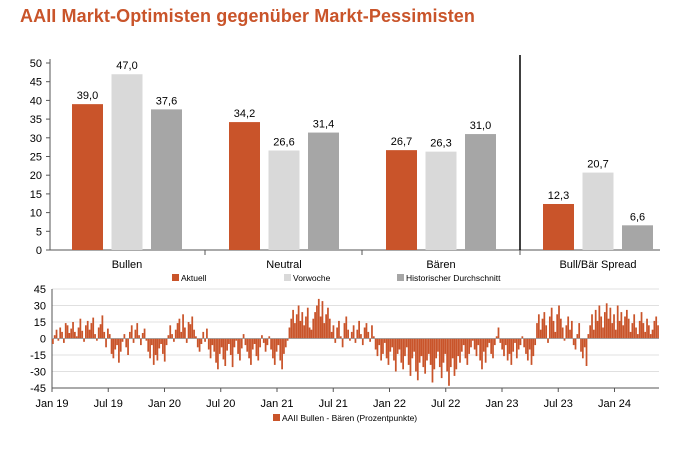  I want to click on legend-swatch, so click(287, 277).